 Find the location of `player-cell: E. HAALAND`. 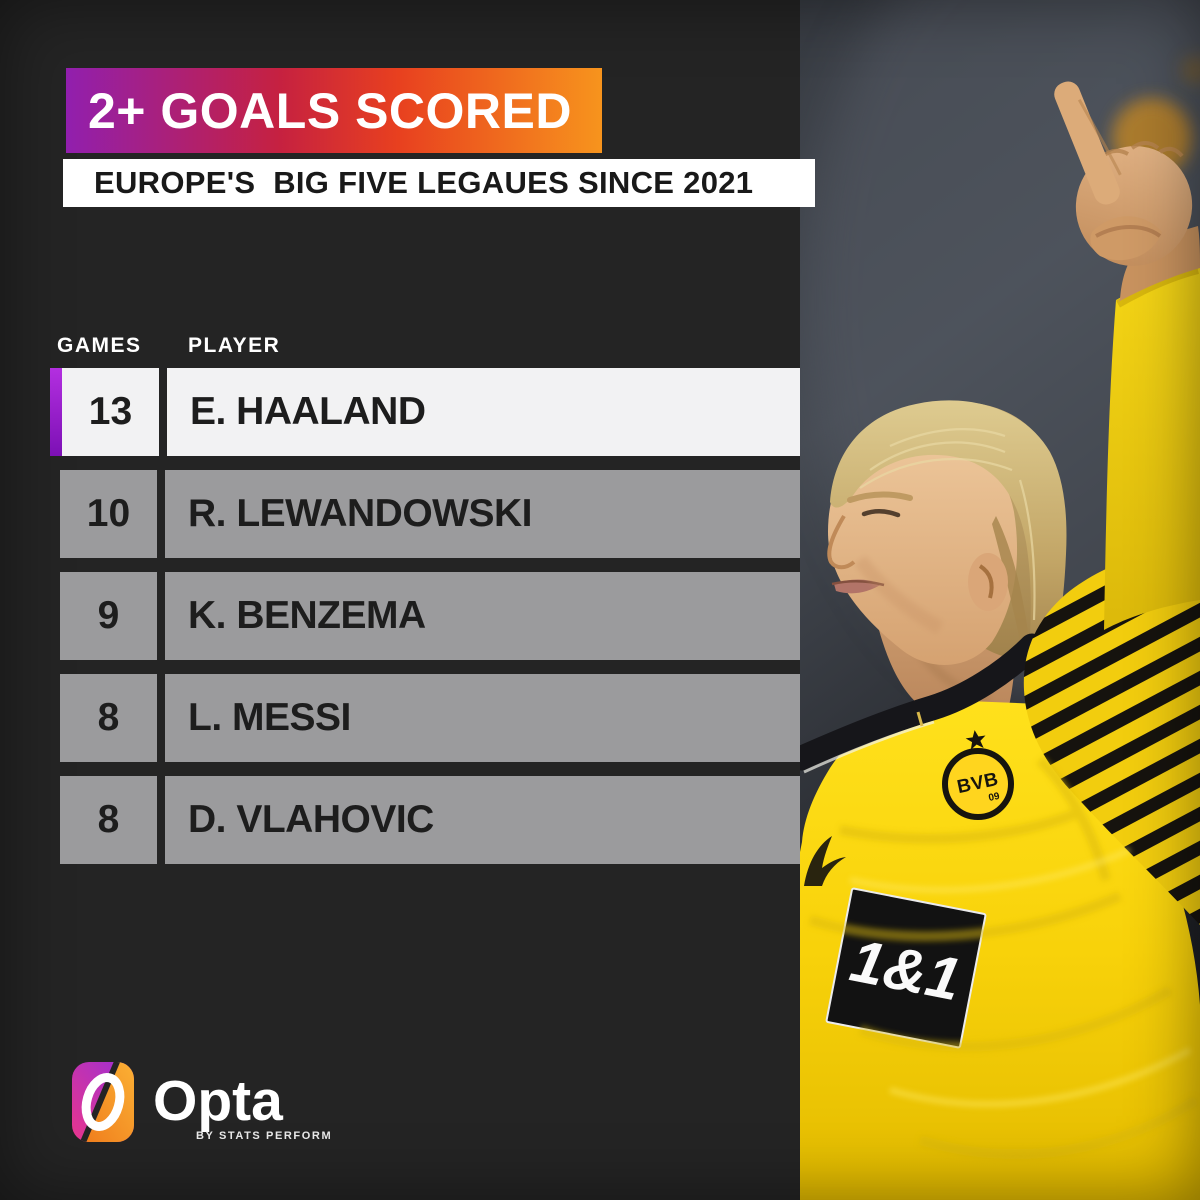

player-cell: E. HAALAND is located at coordinates (483, 412).